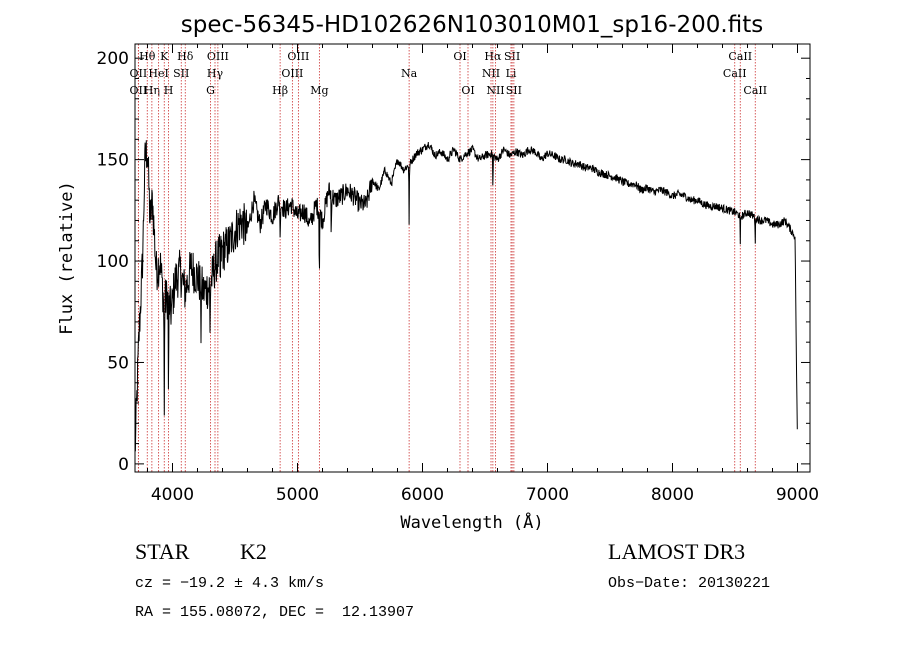 The image size is (900, 649). What do you see at coordinates (677, 551) in the screenshot?
I see `survey-name: LAMOST DR3` at bounding box center [677, 551].